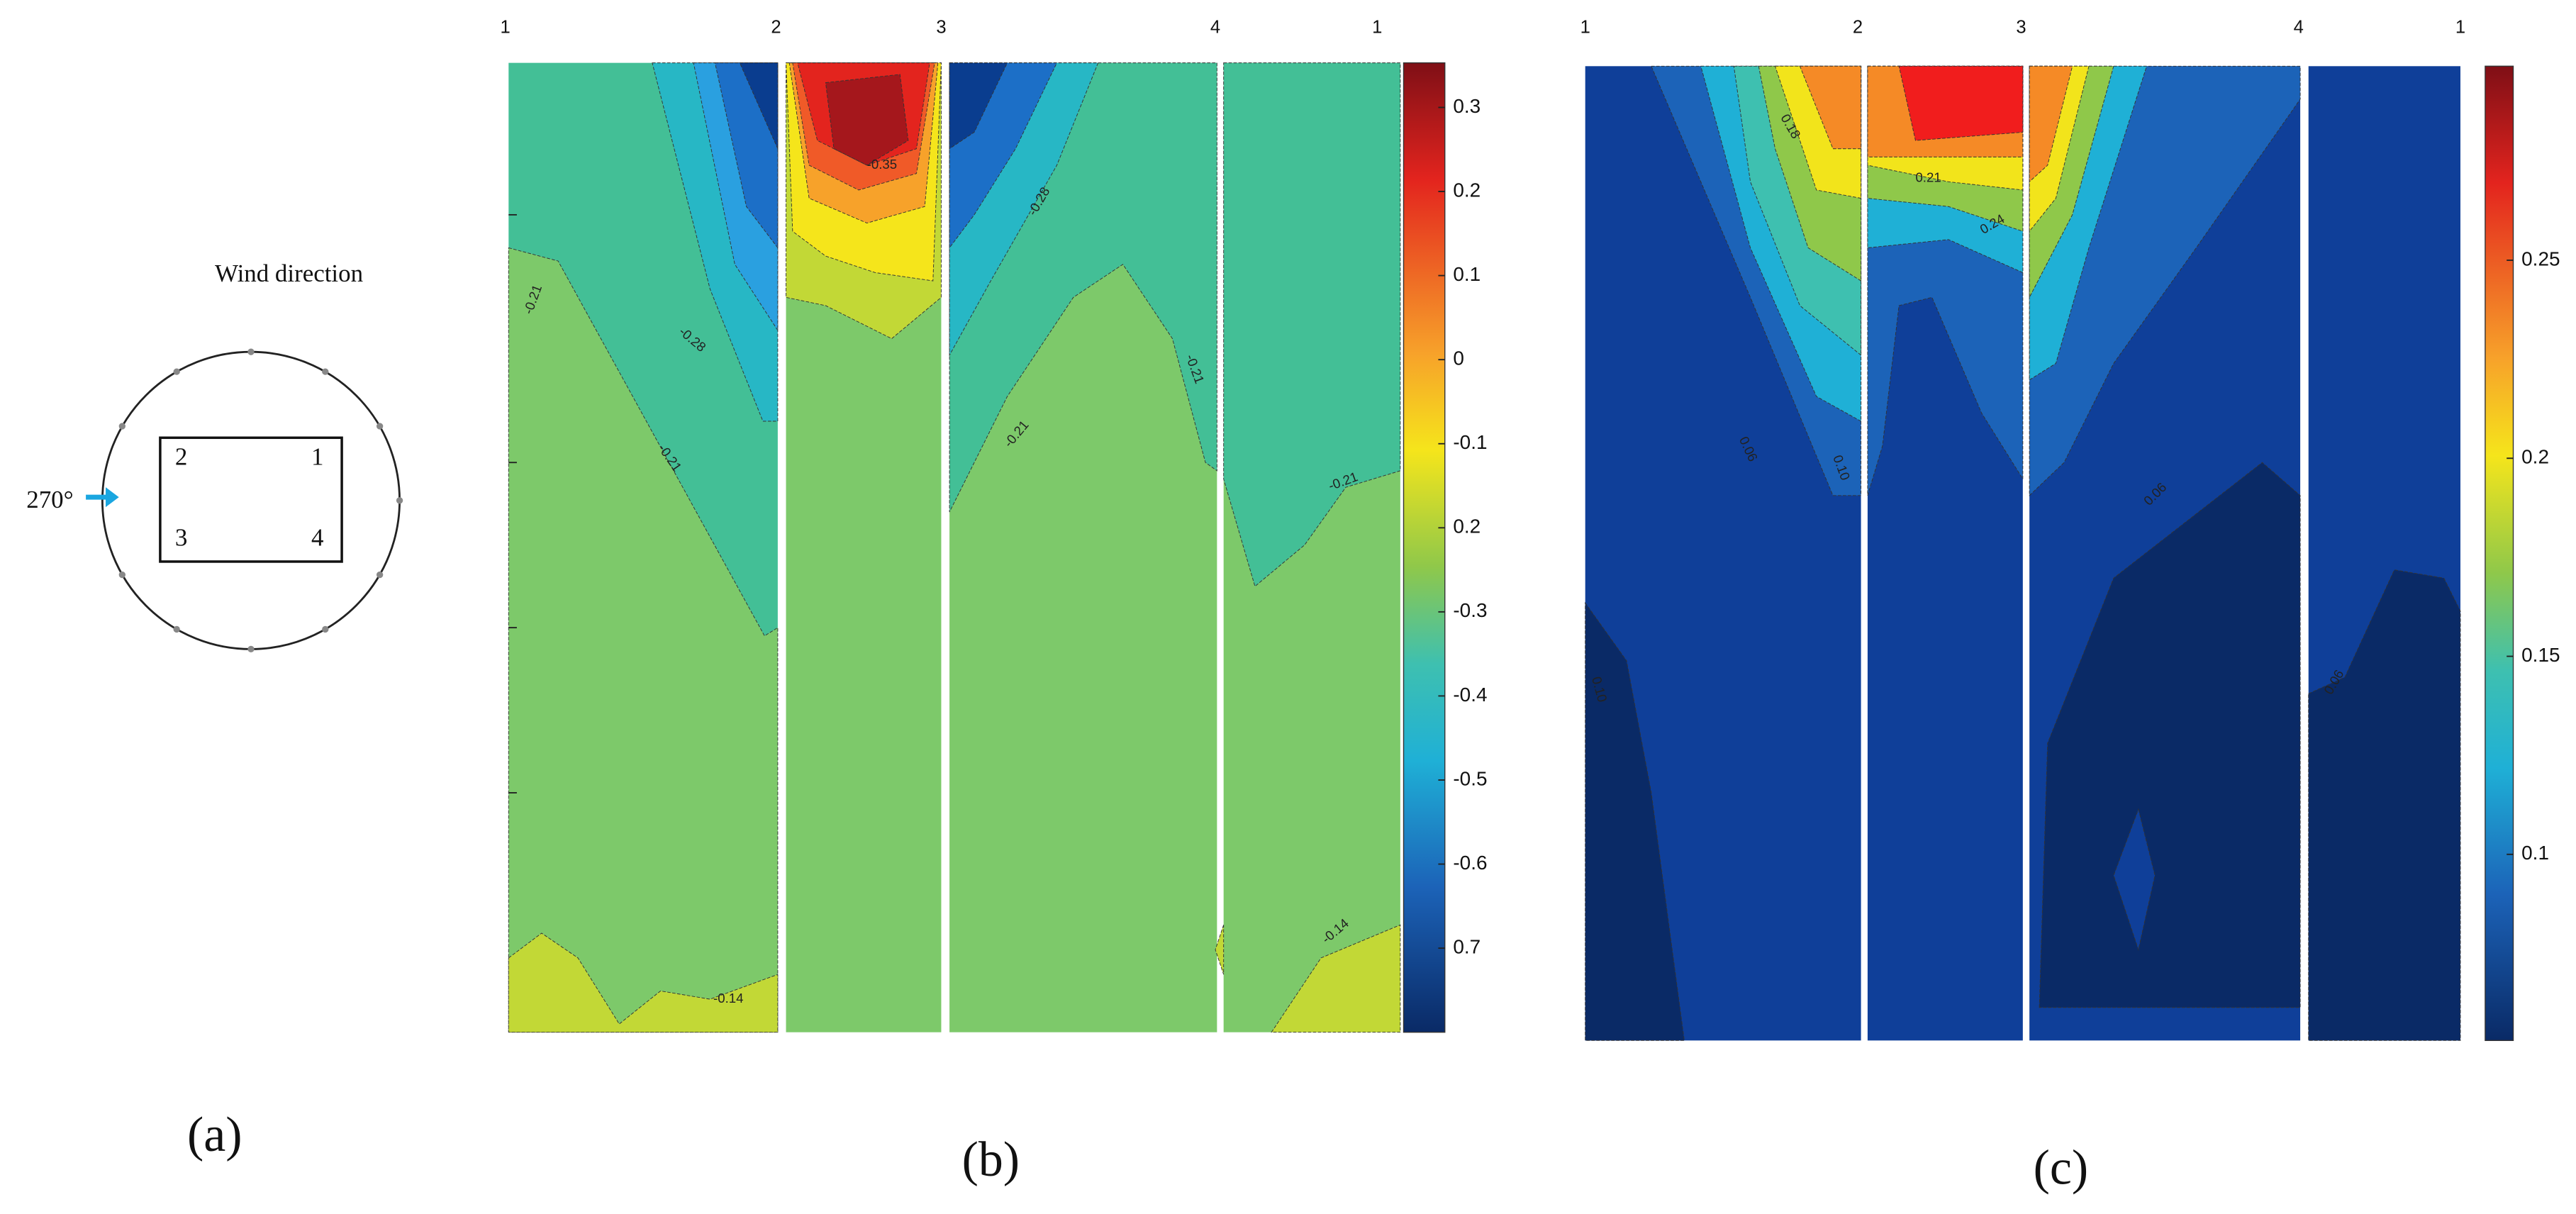 This screenshot has height=1214, width=2576. I want to click on wind-title: Wind direction, so click(289, 274).